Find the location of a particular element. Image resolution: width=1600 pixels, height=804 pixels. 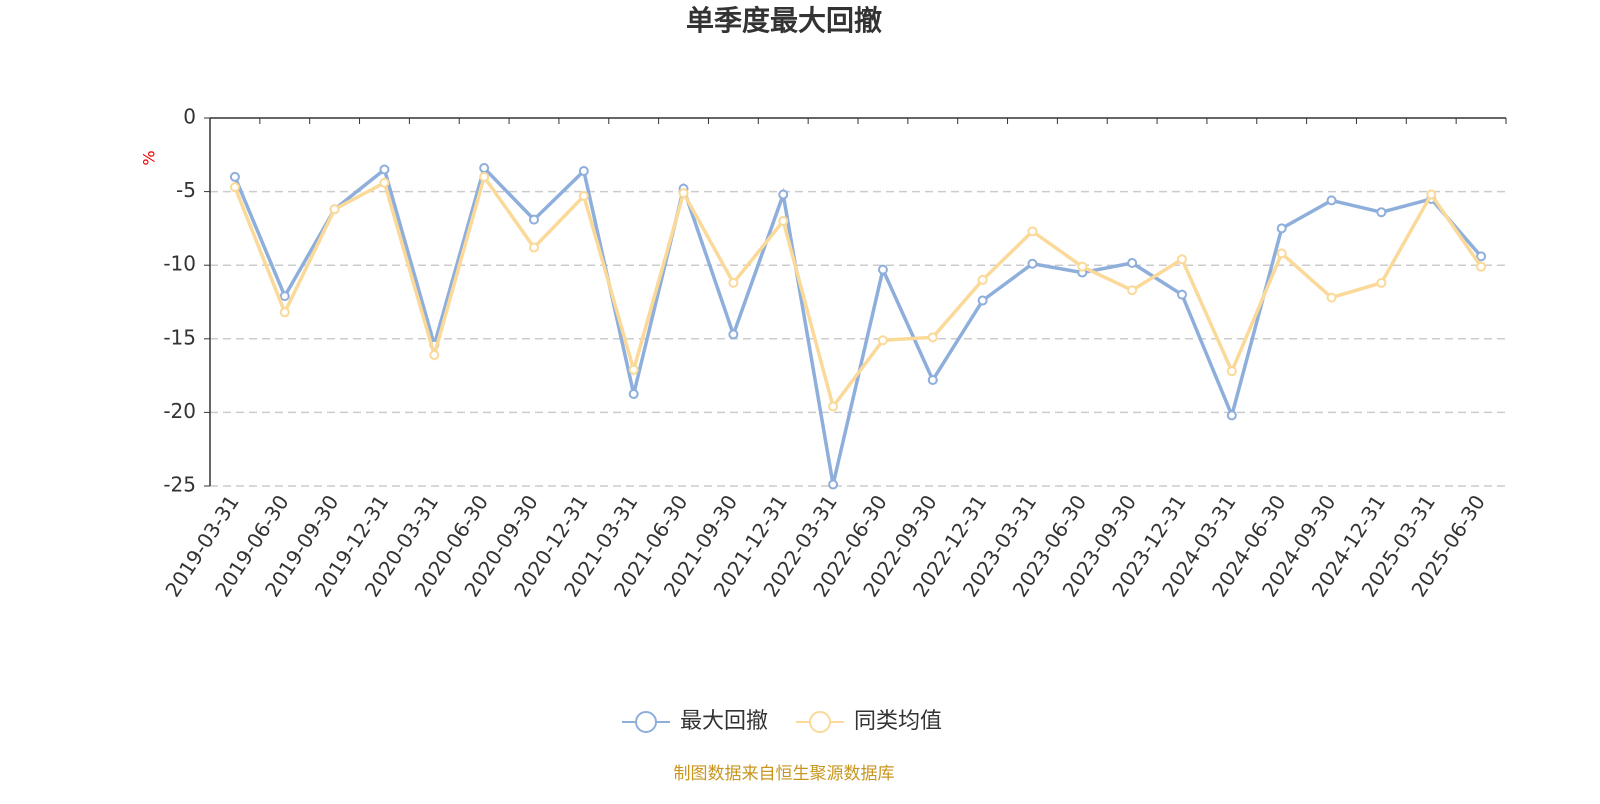

legend-label: 最大回撤 is located at coordinates (724, 721).